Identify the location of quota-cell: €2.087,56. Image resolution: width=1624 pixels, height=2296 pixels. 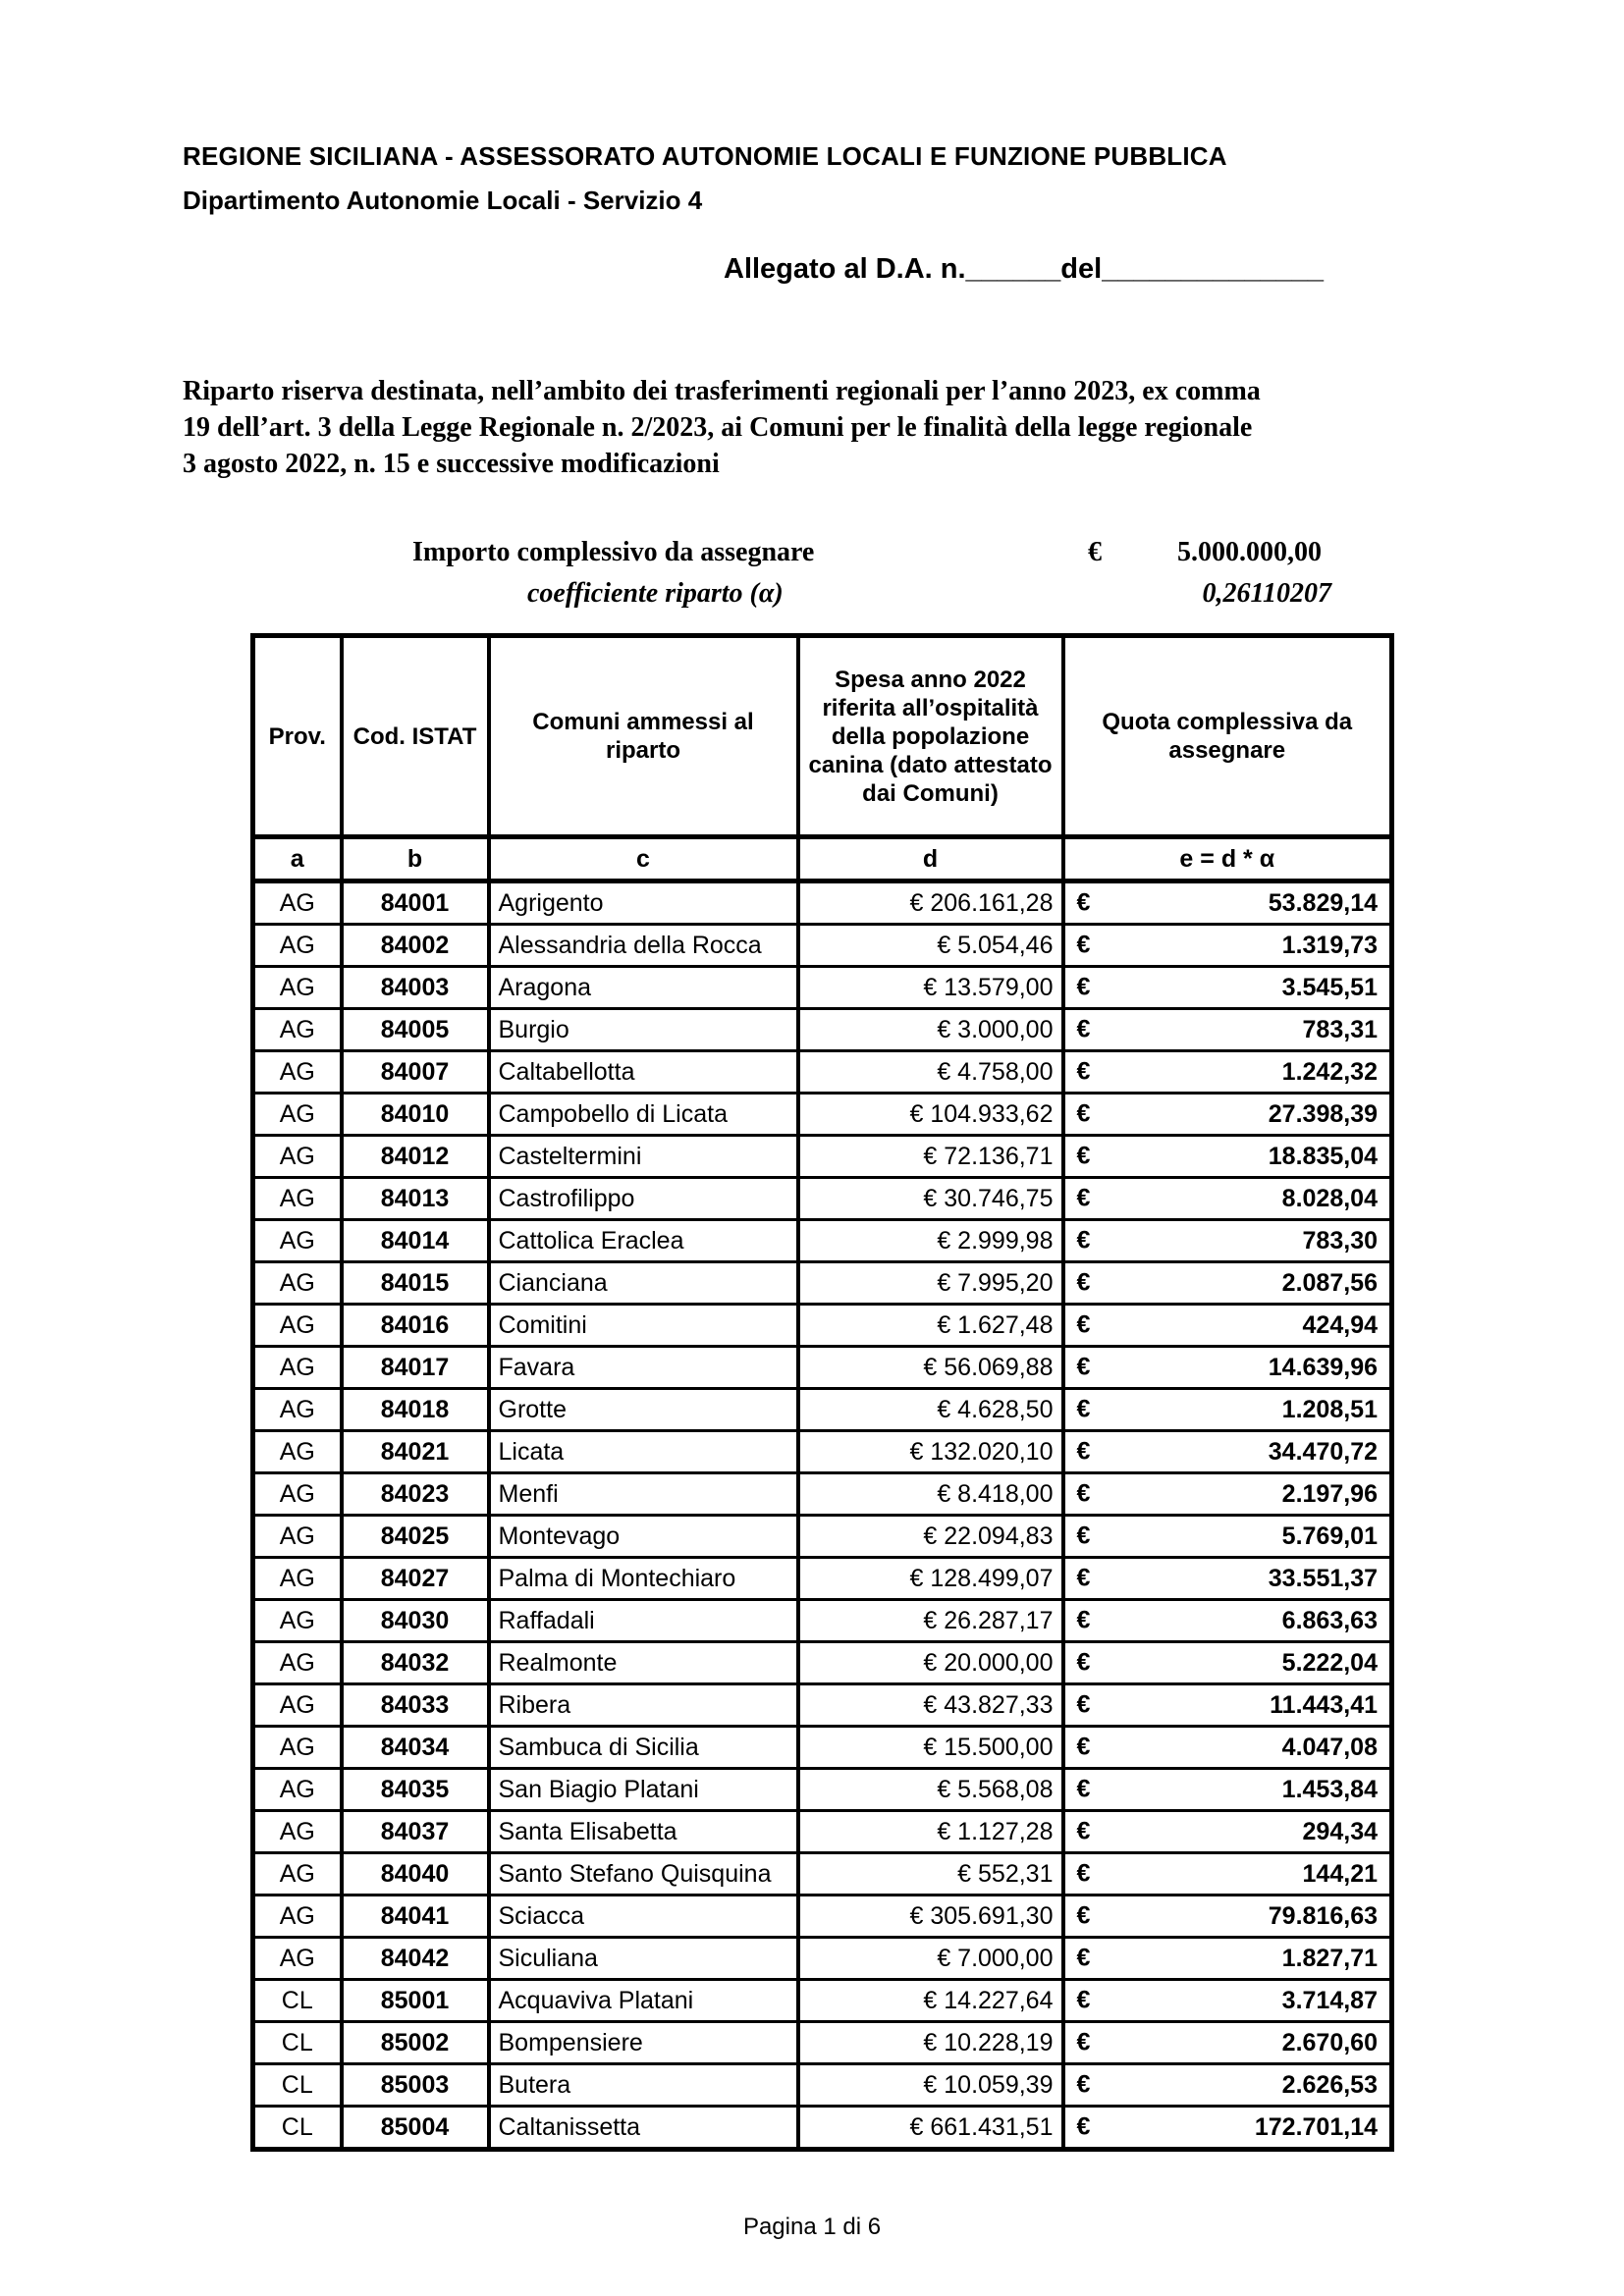
(1227, 1283).